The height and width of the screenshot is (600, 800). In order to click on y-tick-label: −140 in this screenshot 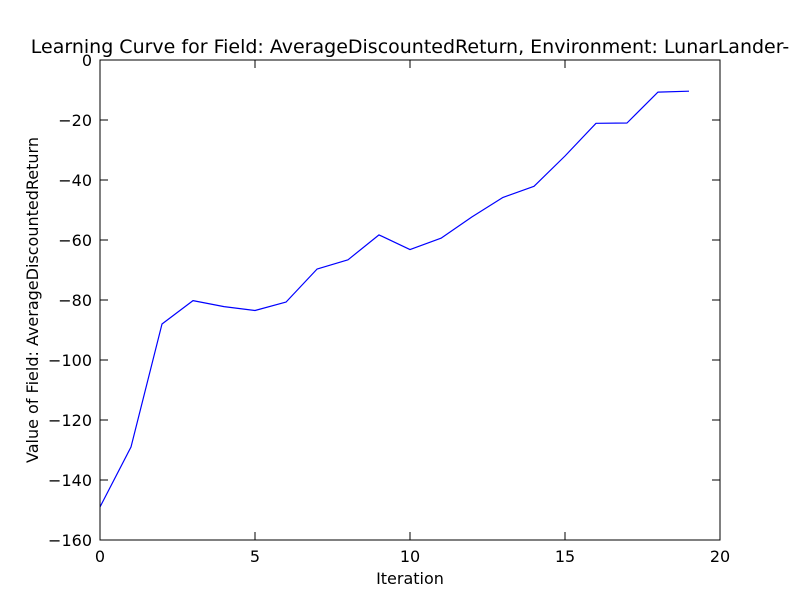, I will do `click(70, 480)`.